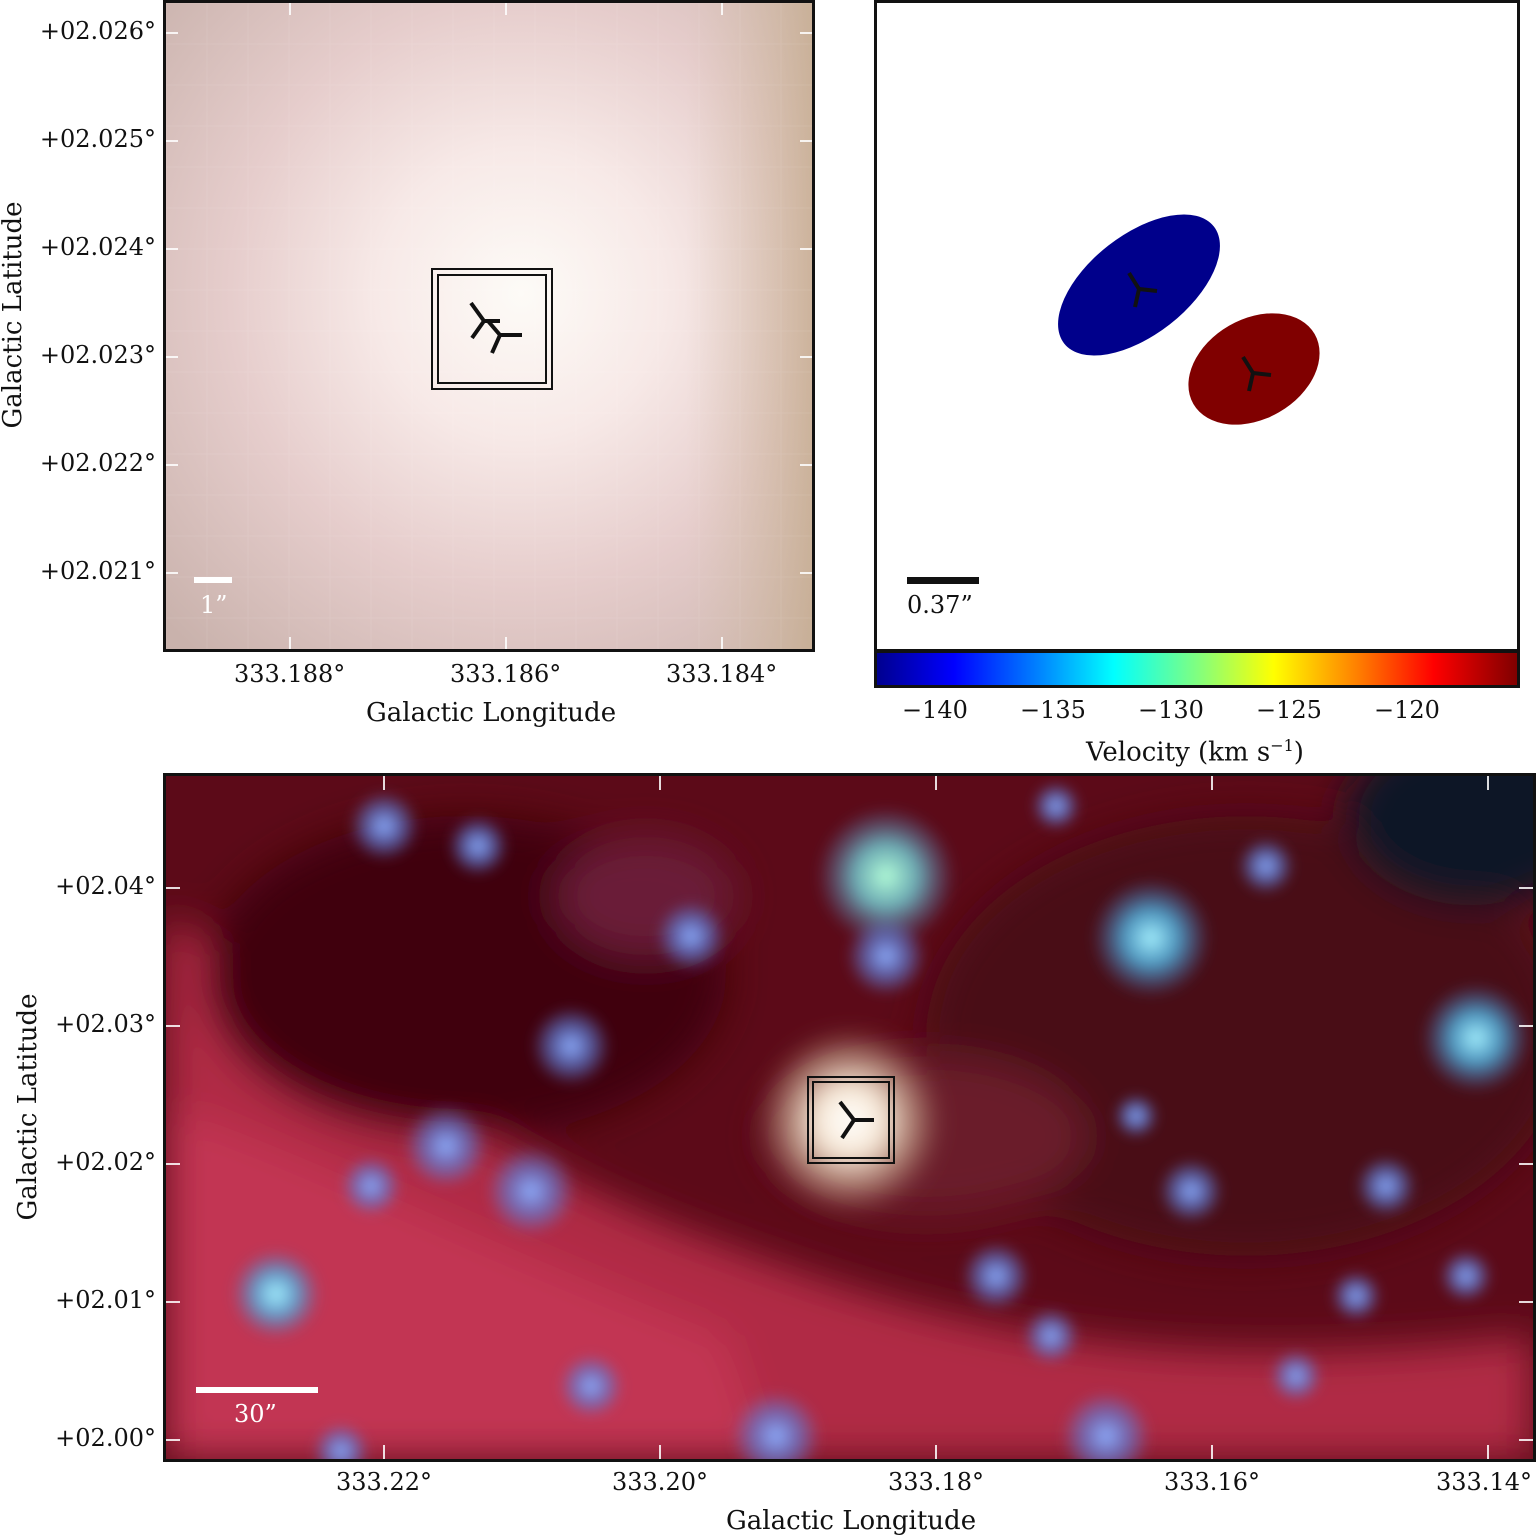 The height and width of the screenshot is (1538, 1536). What do you see at coordinates (1484, 1482) in the screenshot?
I see `x-tick-label: 333.14°` at bounding box center [1484, 1482].